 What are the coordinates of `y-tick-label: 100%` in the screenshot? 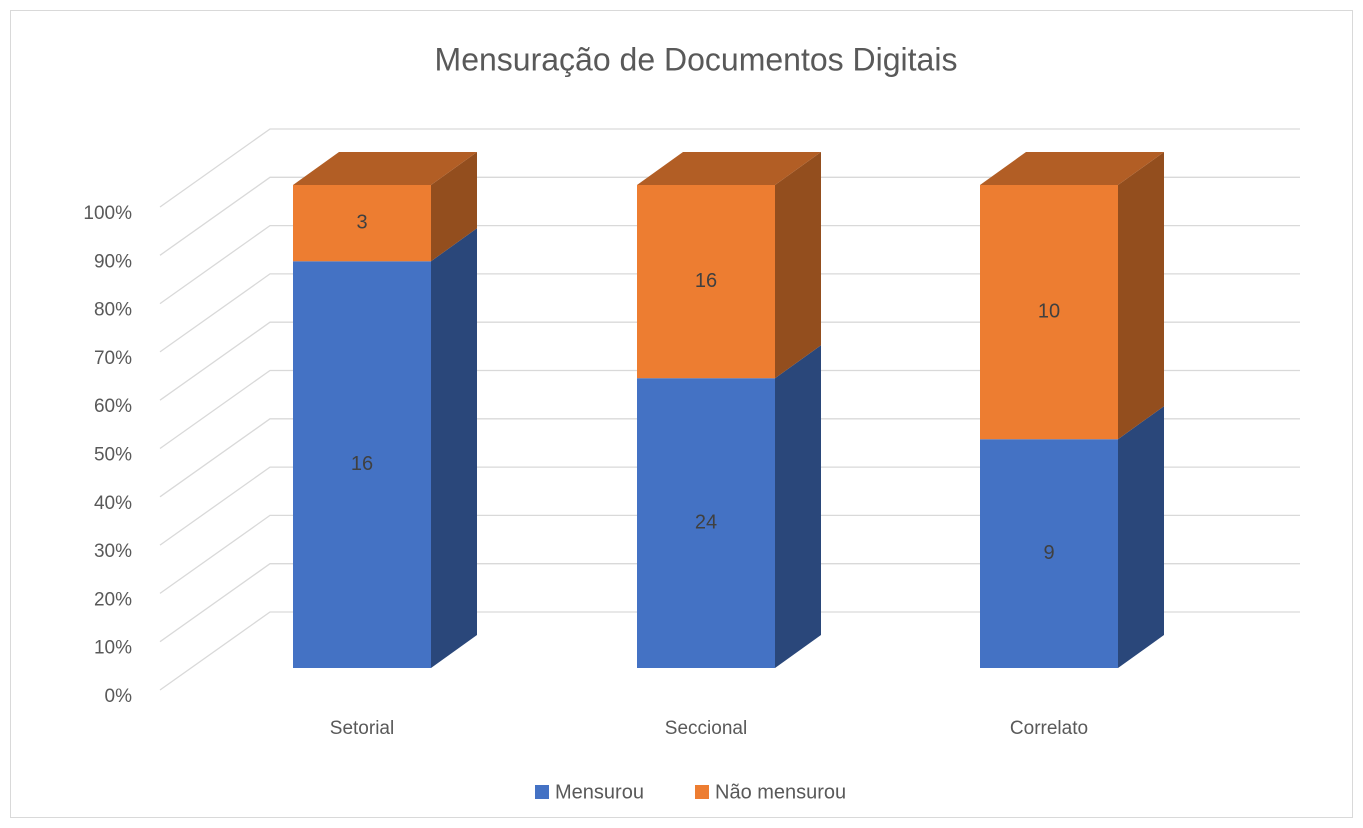 It's located at (107, 213).